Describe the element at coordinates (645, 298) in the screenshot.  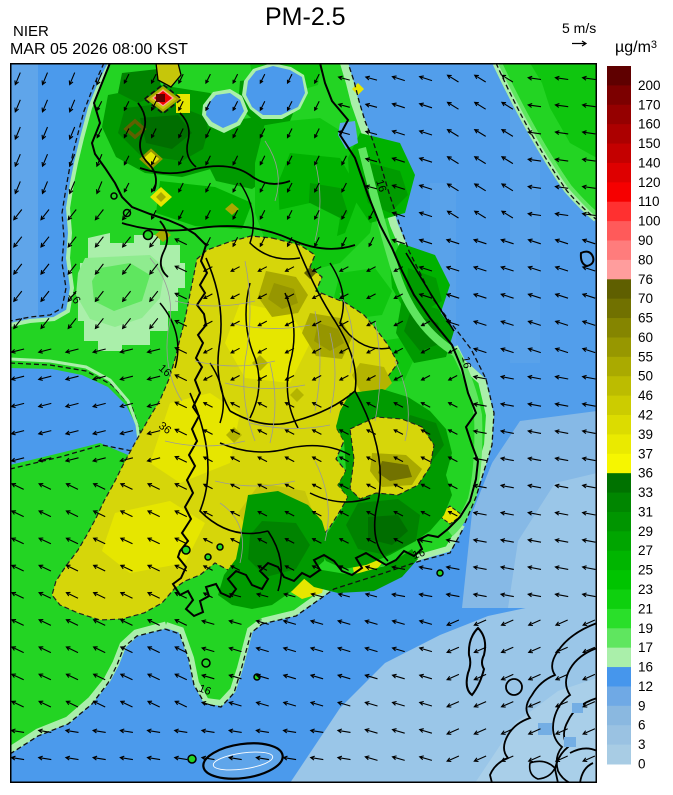
I see `svg-text: 70` at that location.